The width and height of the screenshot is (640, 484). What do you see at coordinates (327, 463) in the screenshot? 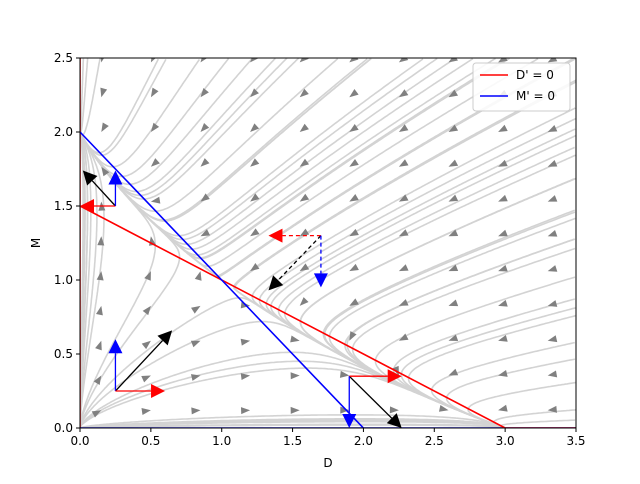
I see `x-axis-label: D` at bounding box center [327, 463].